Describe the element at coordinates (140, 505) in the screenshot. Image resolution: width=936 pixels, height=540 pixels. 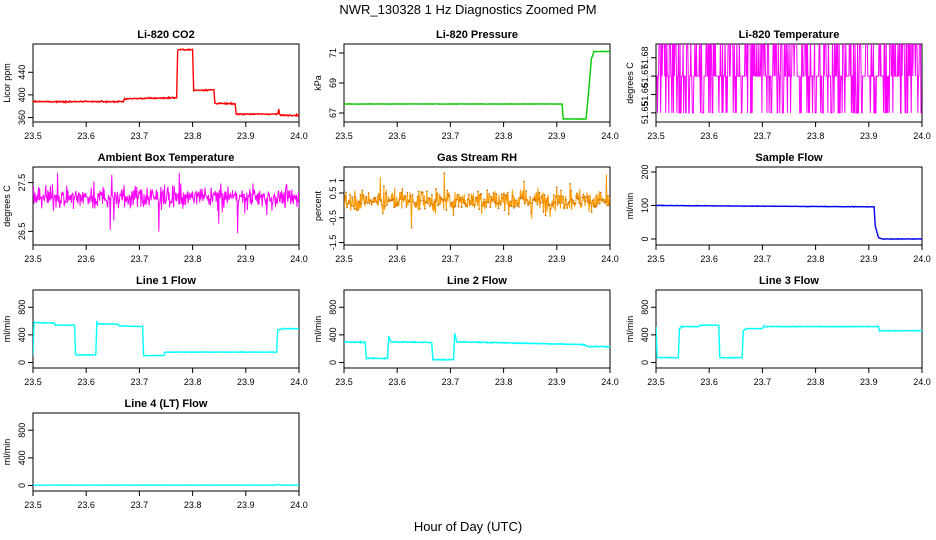
I see `x-tick-label: 23.7` at that location.